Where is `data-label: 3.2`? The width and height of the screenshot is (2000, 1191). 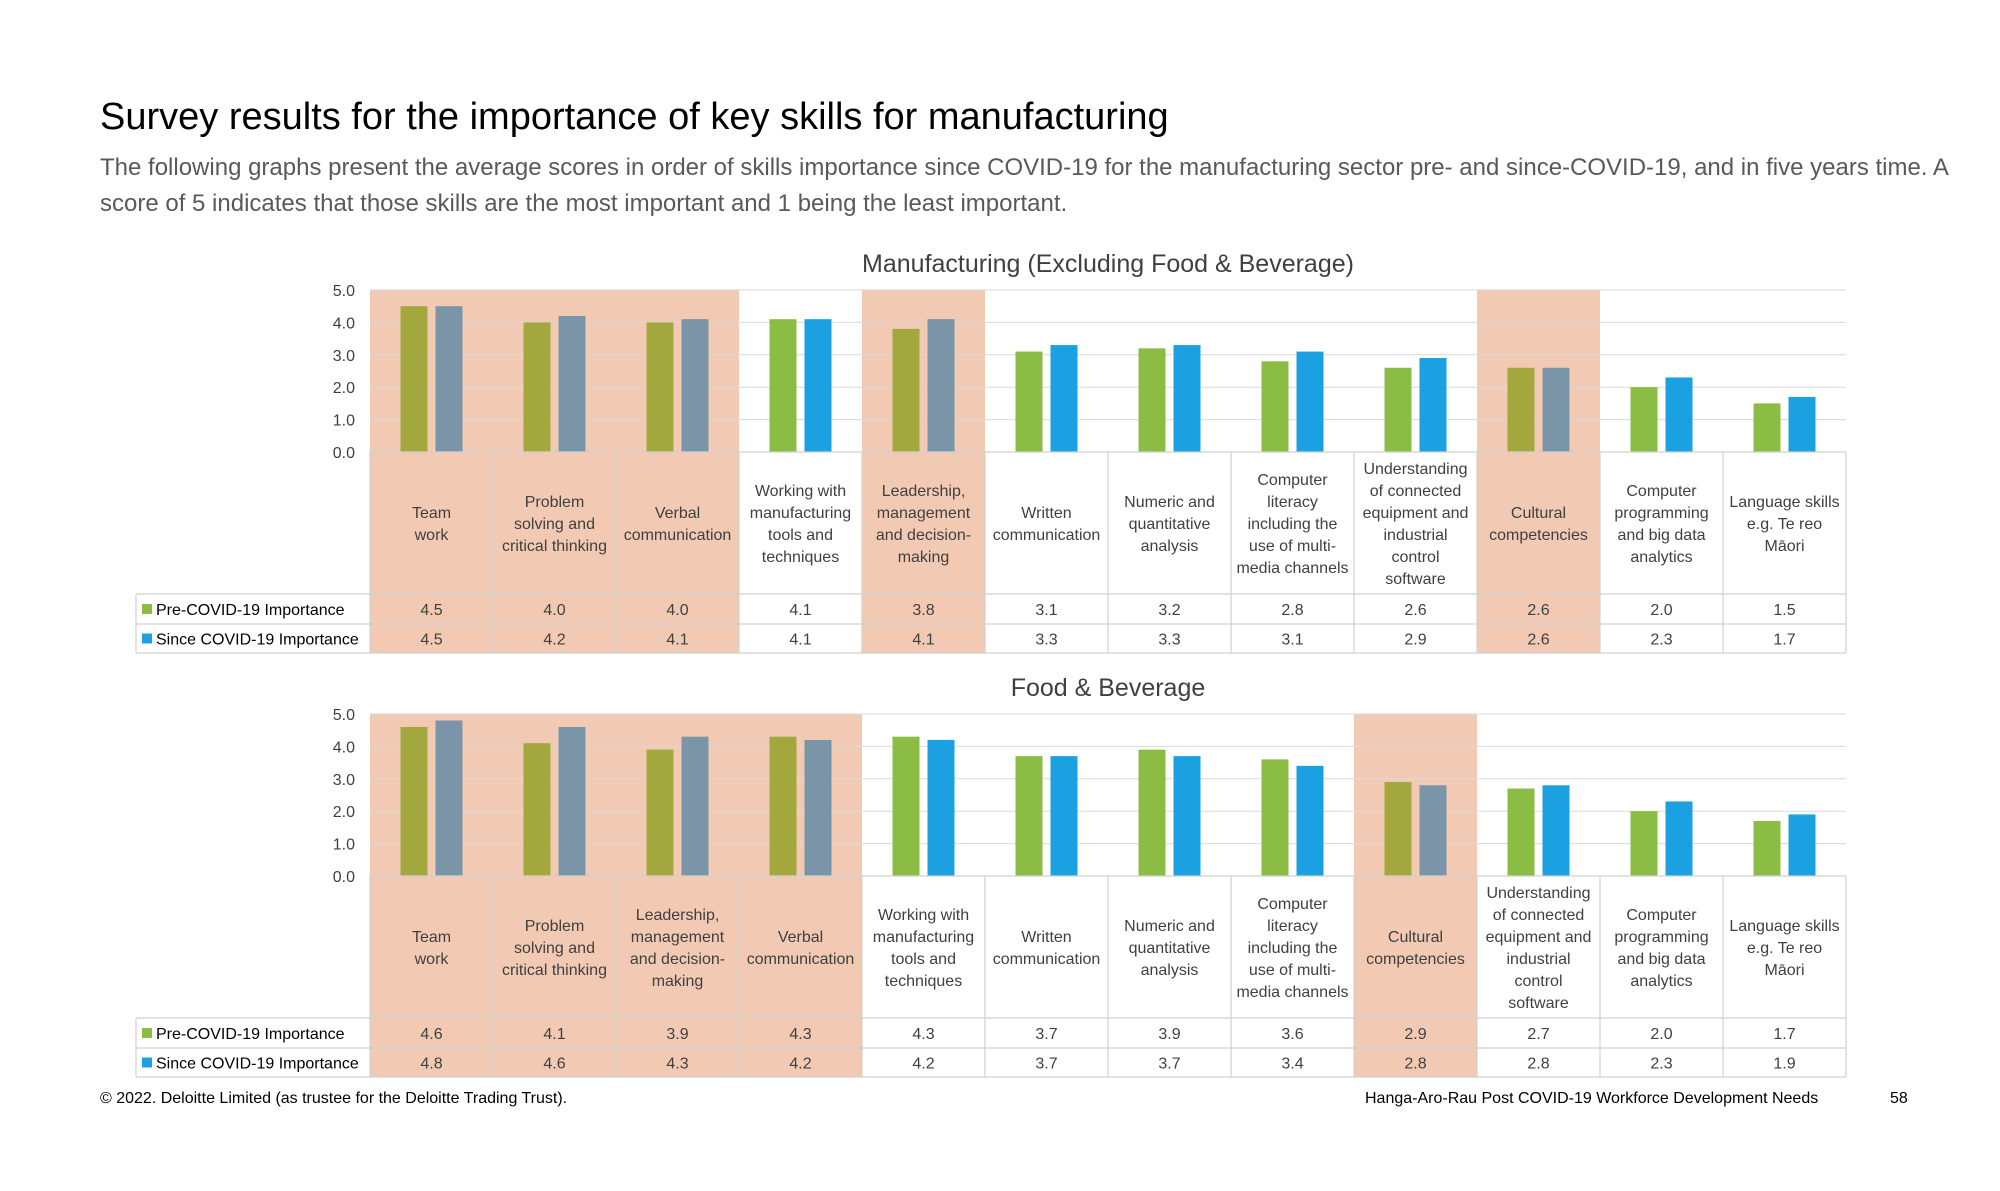
data-label: 3.2 is located at coordinates (1169, 610).